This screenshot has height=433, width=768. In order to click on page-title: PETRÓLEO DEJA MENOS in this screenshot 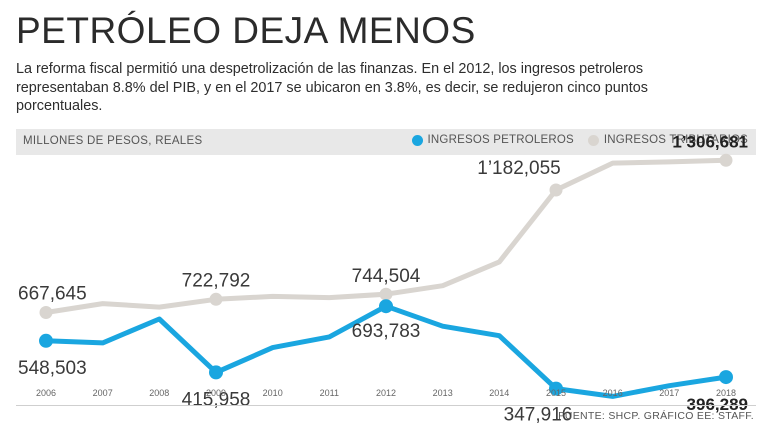, I will do `click(246, 30)`.